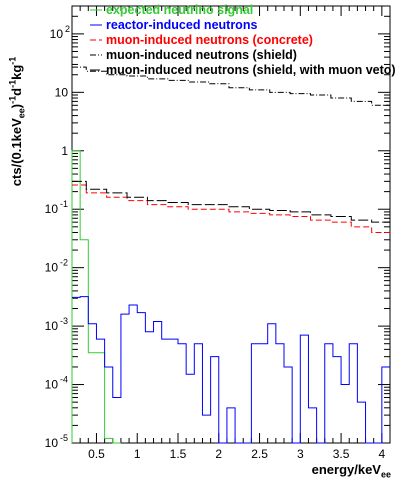 Image resolution: width=407 pixels, height=502 pixels. I want to click on y-axis-label-sup1: -1, so click(12, 99).